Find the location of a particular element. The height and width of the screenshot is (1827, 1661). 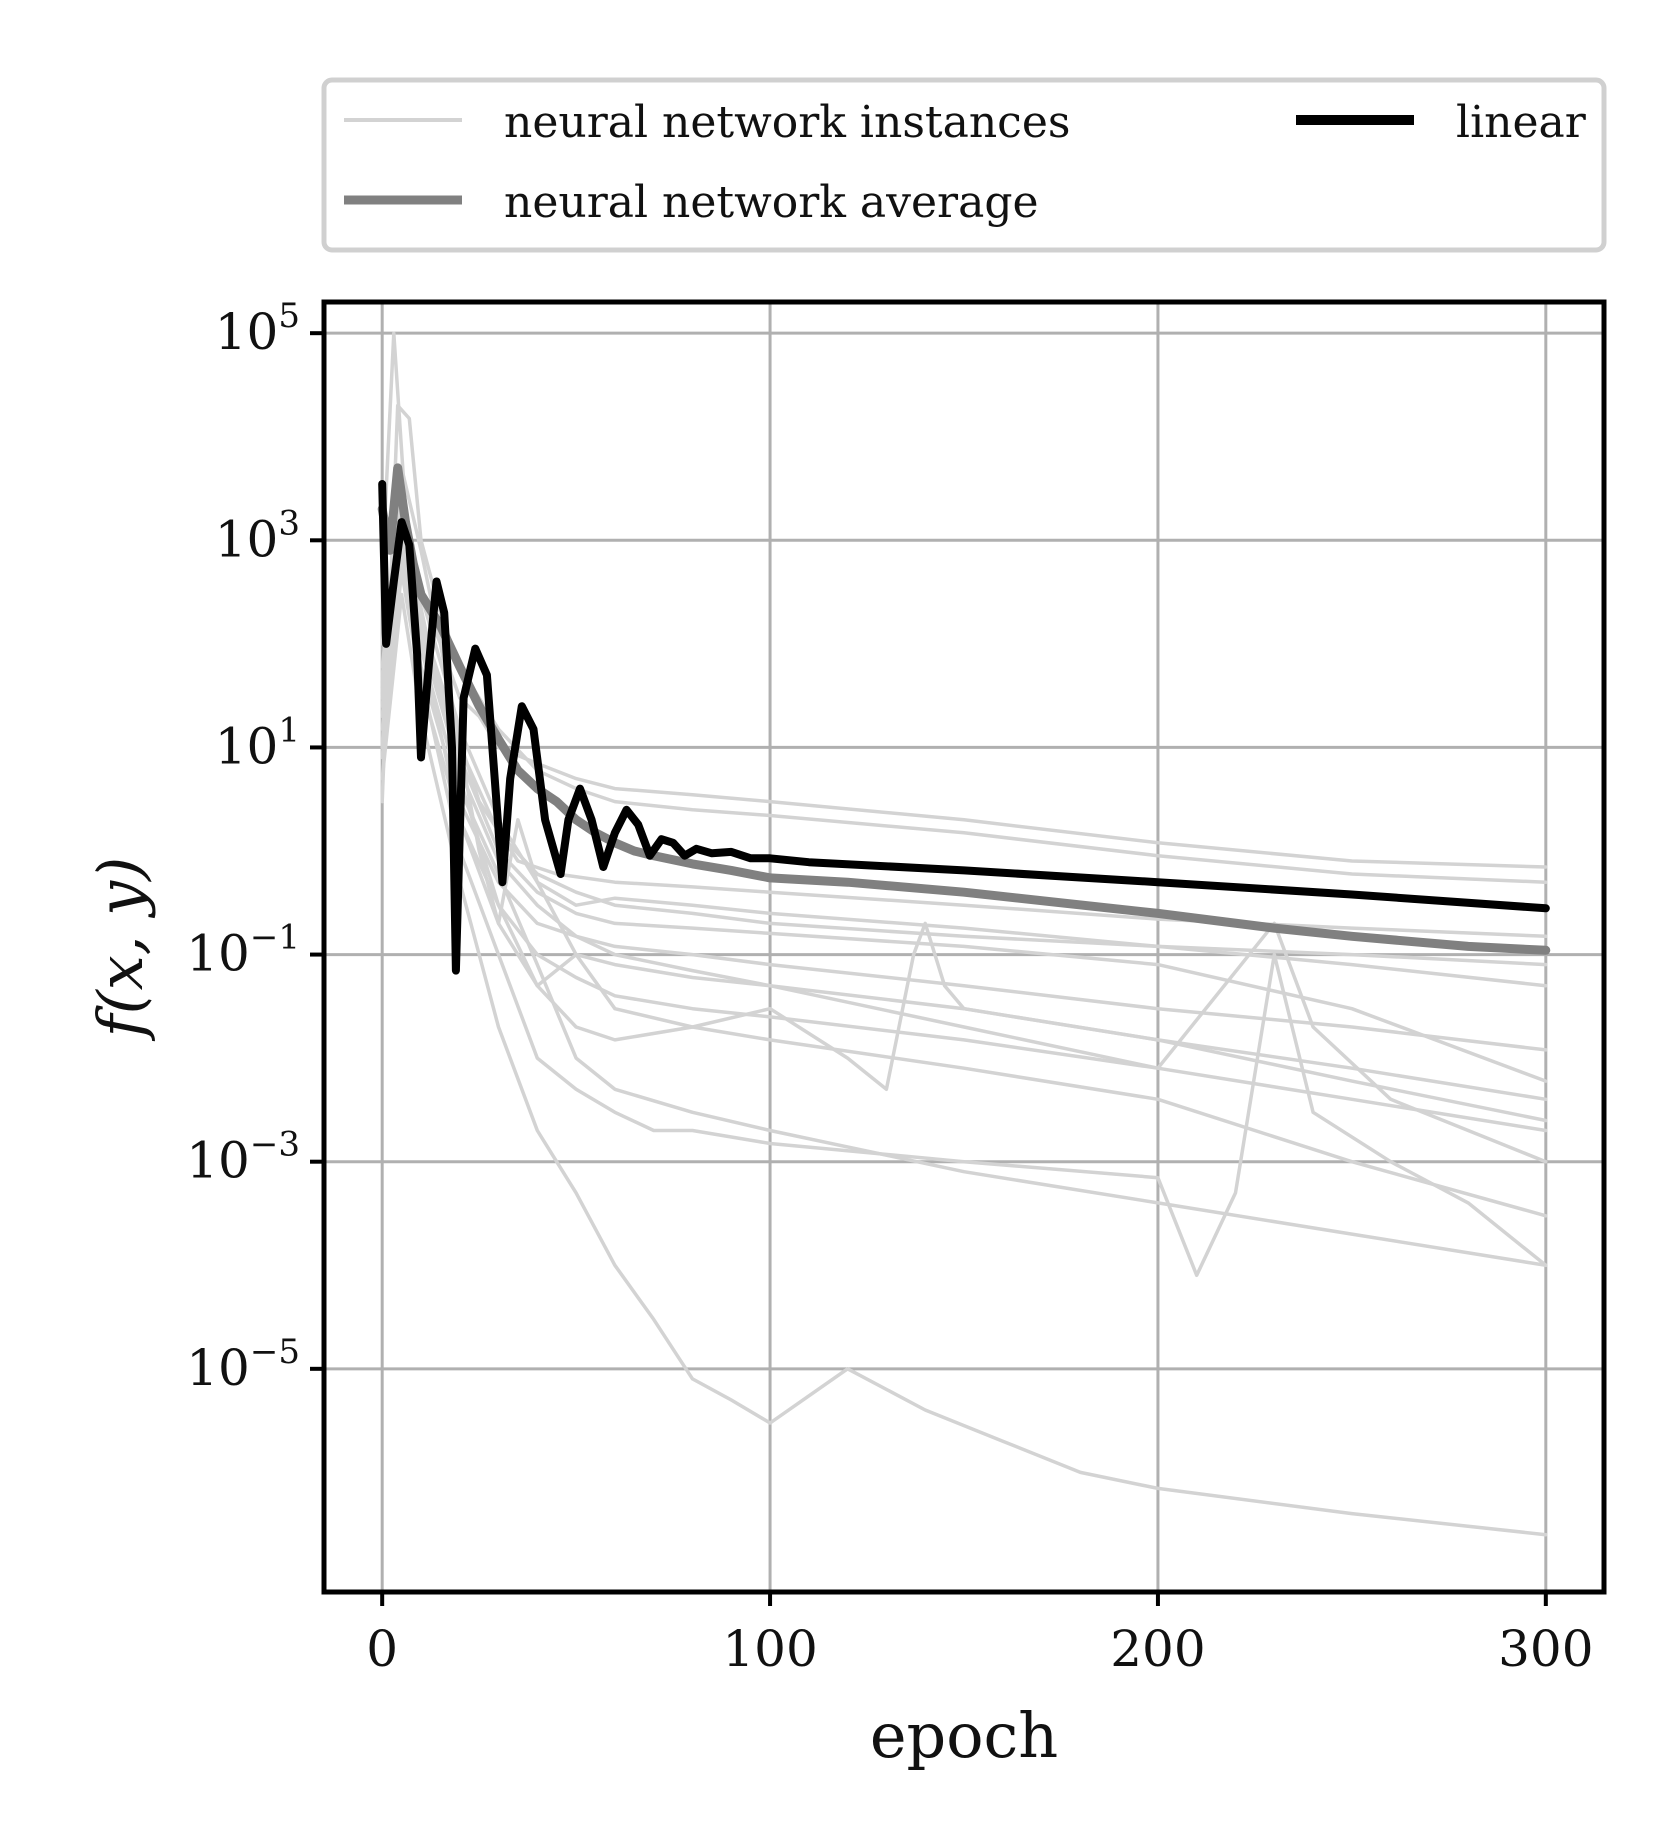

x-tick-label: 0 is located at coordinates (382, 1649).